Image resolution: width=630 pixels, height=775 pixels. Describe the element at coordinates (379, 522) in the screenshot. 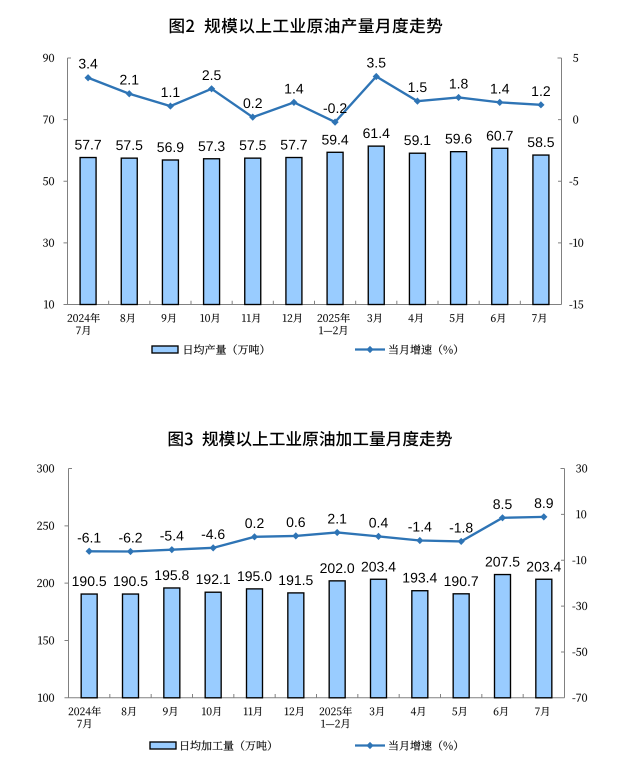

I see `svg-text: 0.4` at that location.